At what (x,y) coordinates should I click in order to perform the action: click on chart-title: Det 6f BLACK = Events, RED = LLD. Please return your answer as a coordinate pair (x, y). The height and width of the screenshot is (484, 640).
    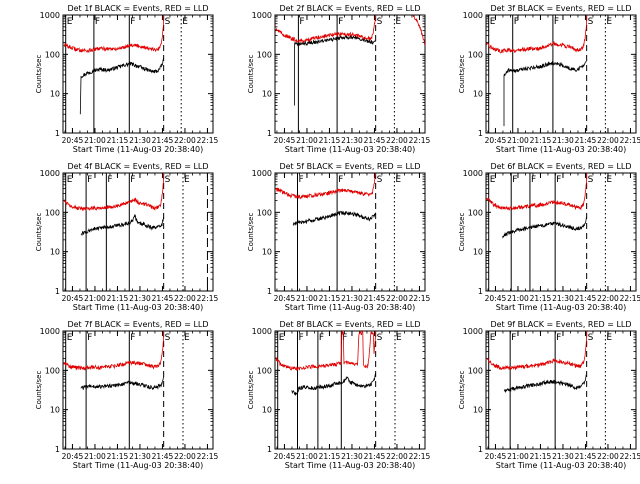
    Looking at the image, I should click on (560, 166).